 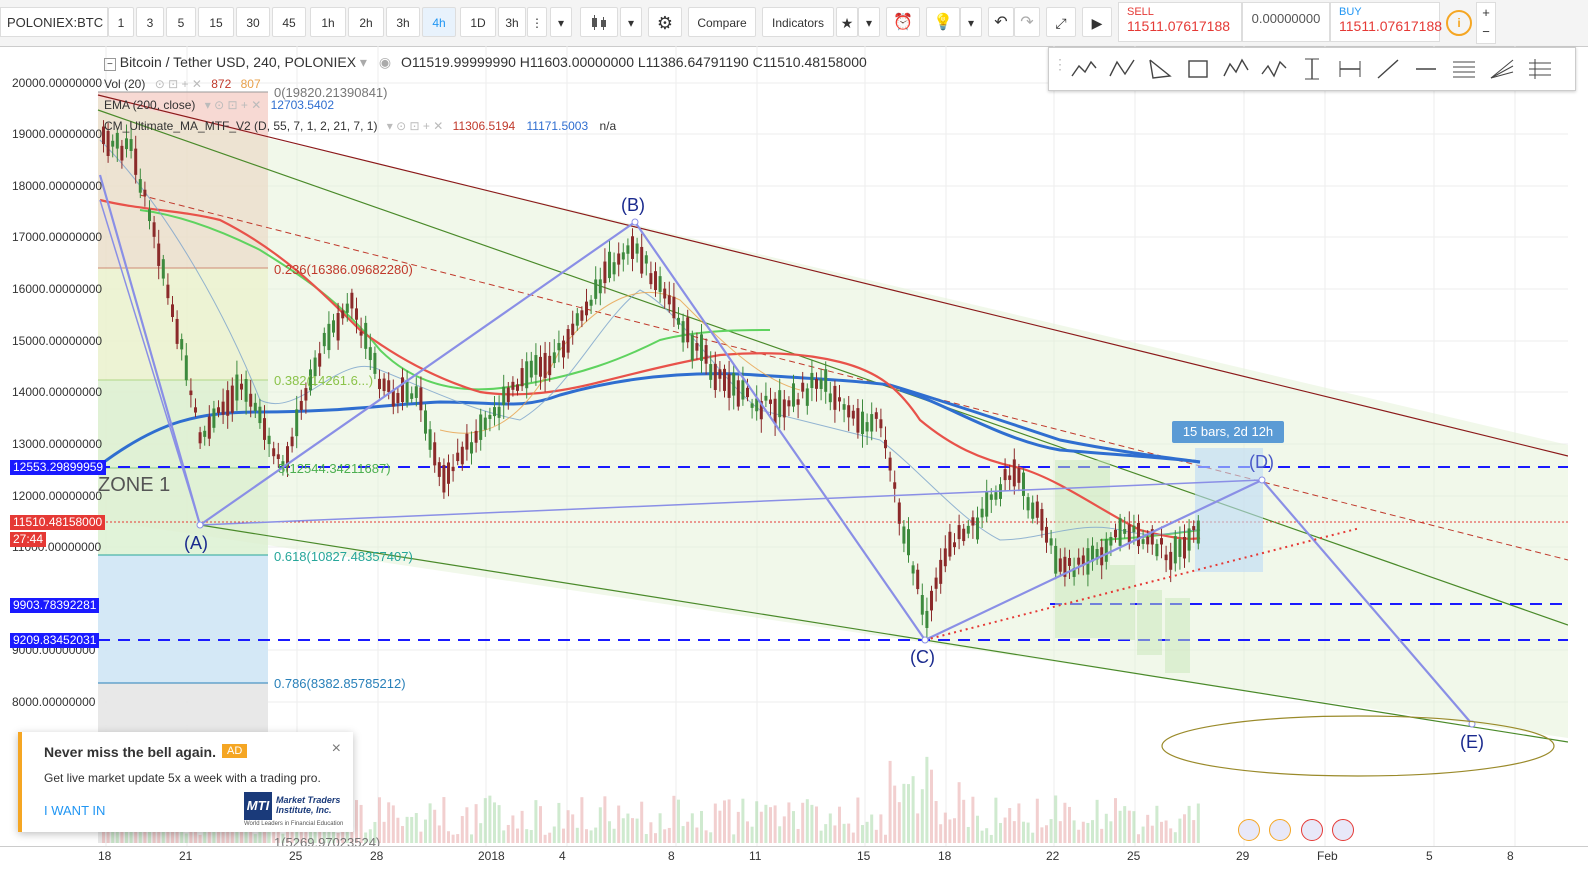 What do you see at coordinates (196, 543) in the screenshot?
I see `wave-a-label: (A)` at bounding box center [196, 543].